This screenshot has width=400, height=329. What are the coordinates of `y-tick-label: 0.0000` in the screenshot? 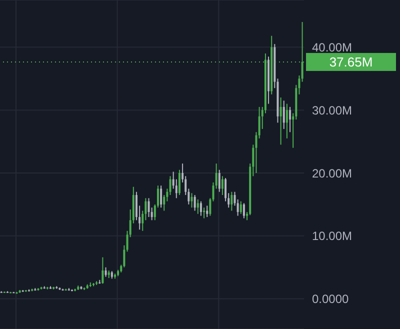 It's located at (331, 299).